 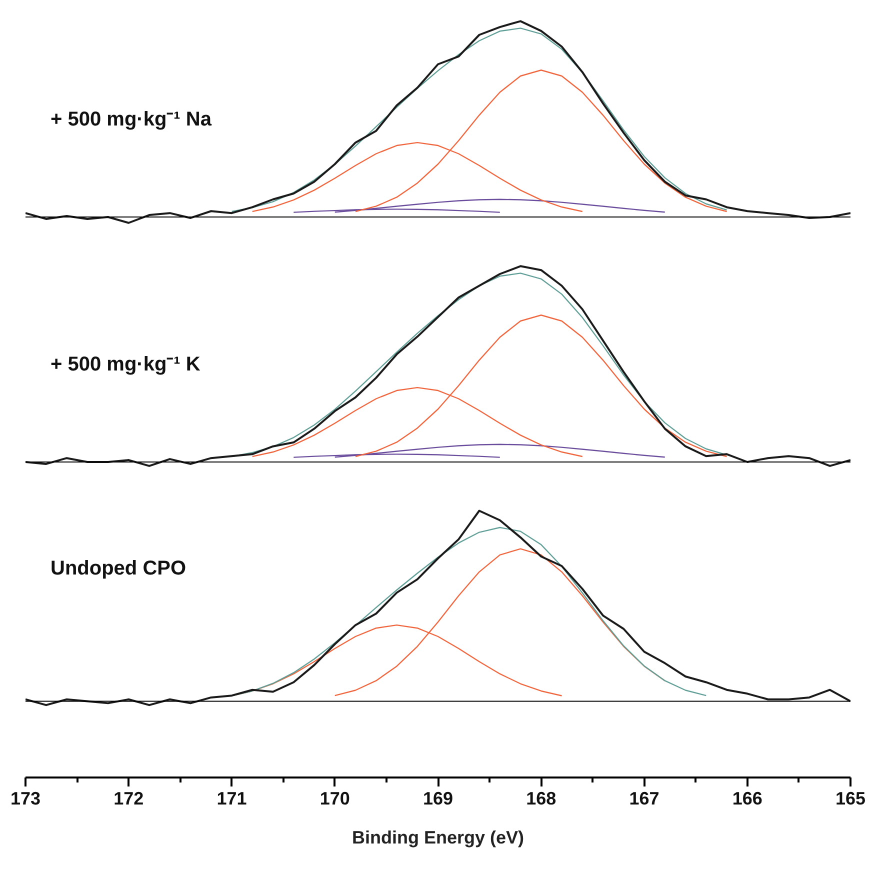 I want to click on x-tick-label: 165, so click(x=850, y=798).